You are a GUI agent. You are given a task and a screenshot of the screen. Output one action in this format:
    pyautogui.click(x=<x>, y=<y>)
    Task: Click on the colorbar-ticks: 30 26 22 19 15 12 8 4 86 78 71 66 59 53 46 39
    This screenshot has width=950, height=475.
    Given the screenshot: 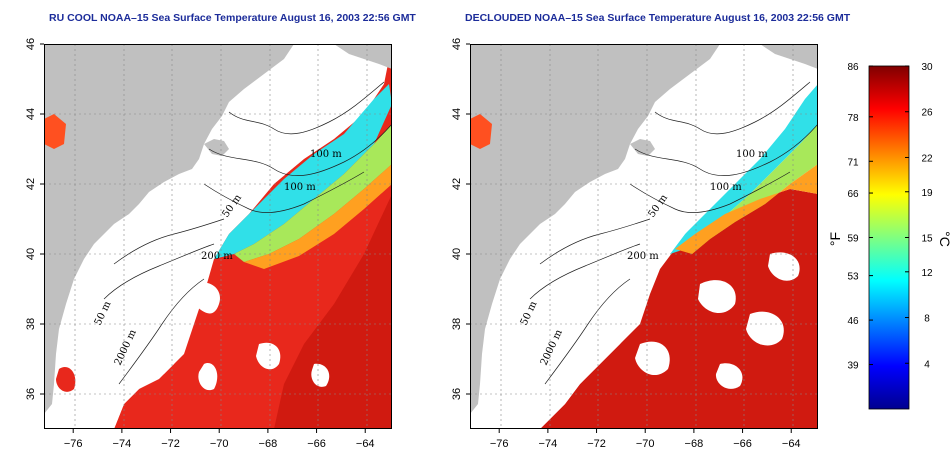 What is the action you would take?
    pyautogui.click(x=890, y=217)
    